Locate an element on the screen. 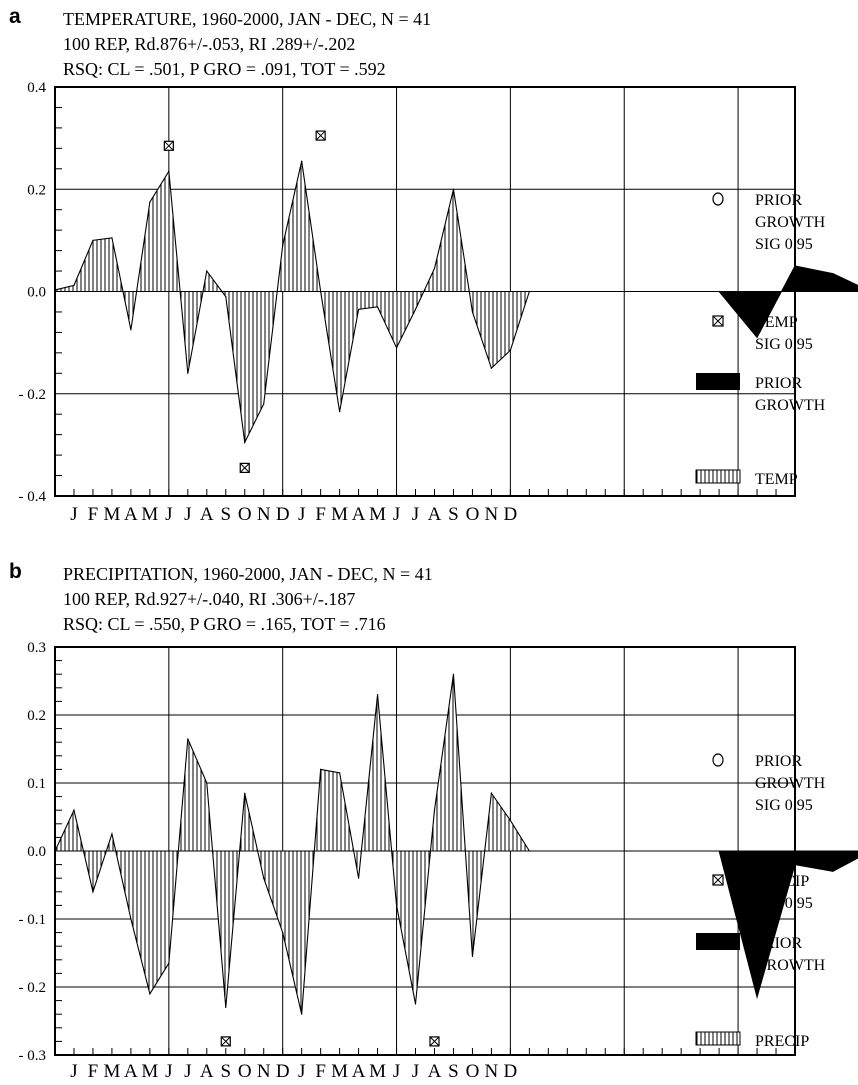 Image resolution: width=858 pixels, height=1085 pixels. circle-icon is located at coordinates (718, 199).